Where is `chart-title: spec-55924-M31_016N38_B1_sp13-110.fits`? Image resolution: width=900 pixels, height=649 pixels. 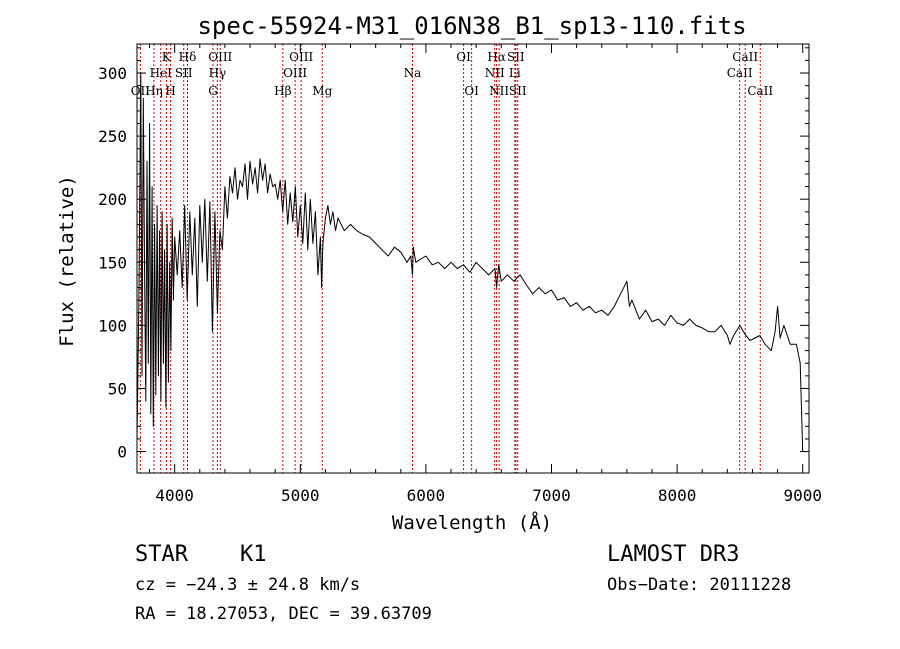 chart-title: spec-55924-M31_016N38_B1_sp13-110.fits is located at coordinates (471, 26).